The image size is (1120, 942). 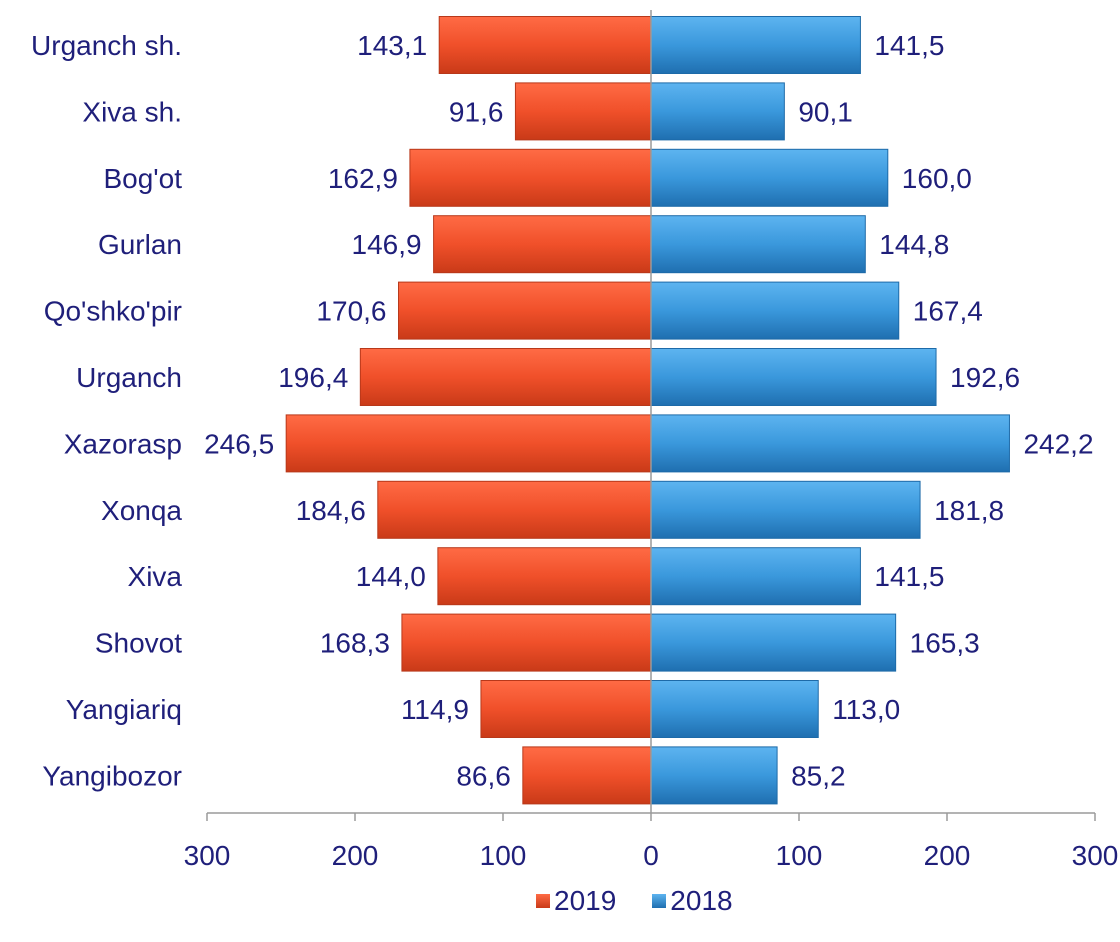 I want to click on x-tick-label-1: 200, so click(x=355, y=855).